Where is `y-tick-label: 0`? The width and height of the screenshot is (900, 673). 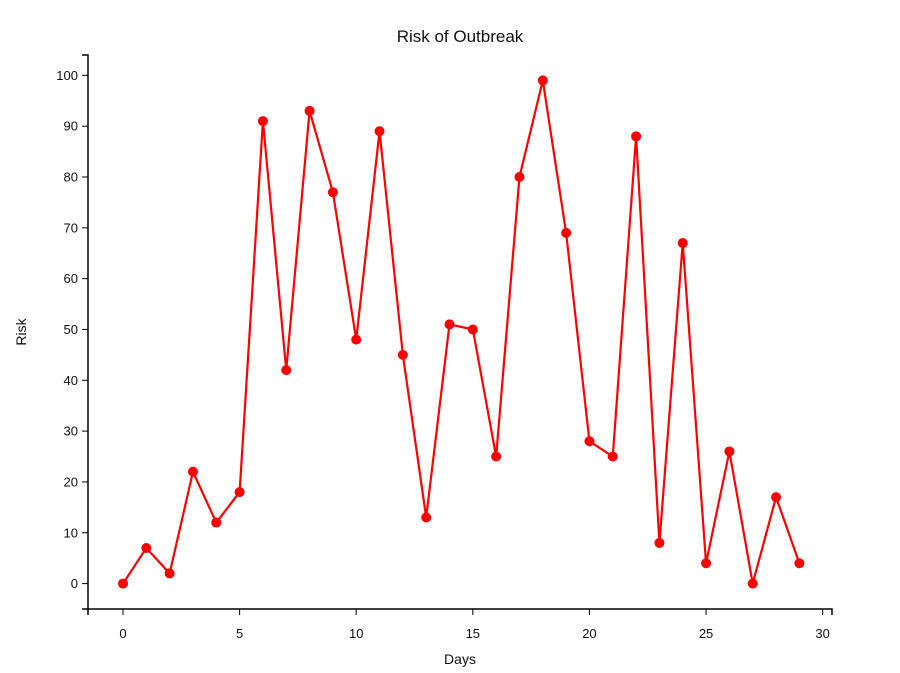
y-tick-label: 0 is located at coordinates (74, 583).